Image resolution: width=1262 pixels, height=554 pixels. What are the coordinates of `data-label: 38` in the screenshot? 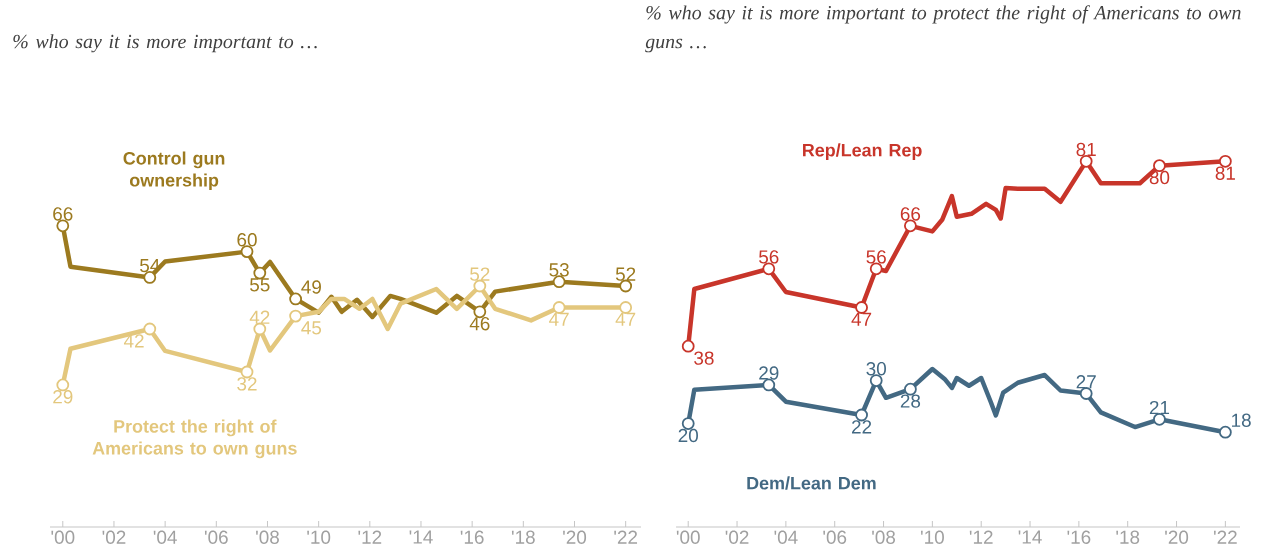 It's located at (704, 358).